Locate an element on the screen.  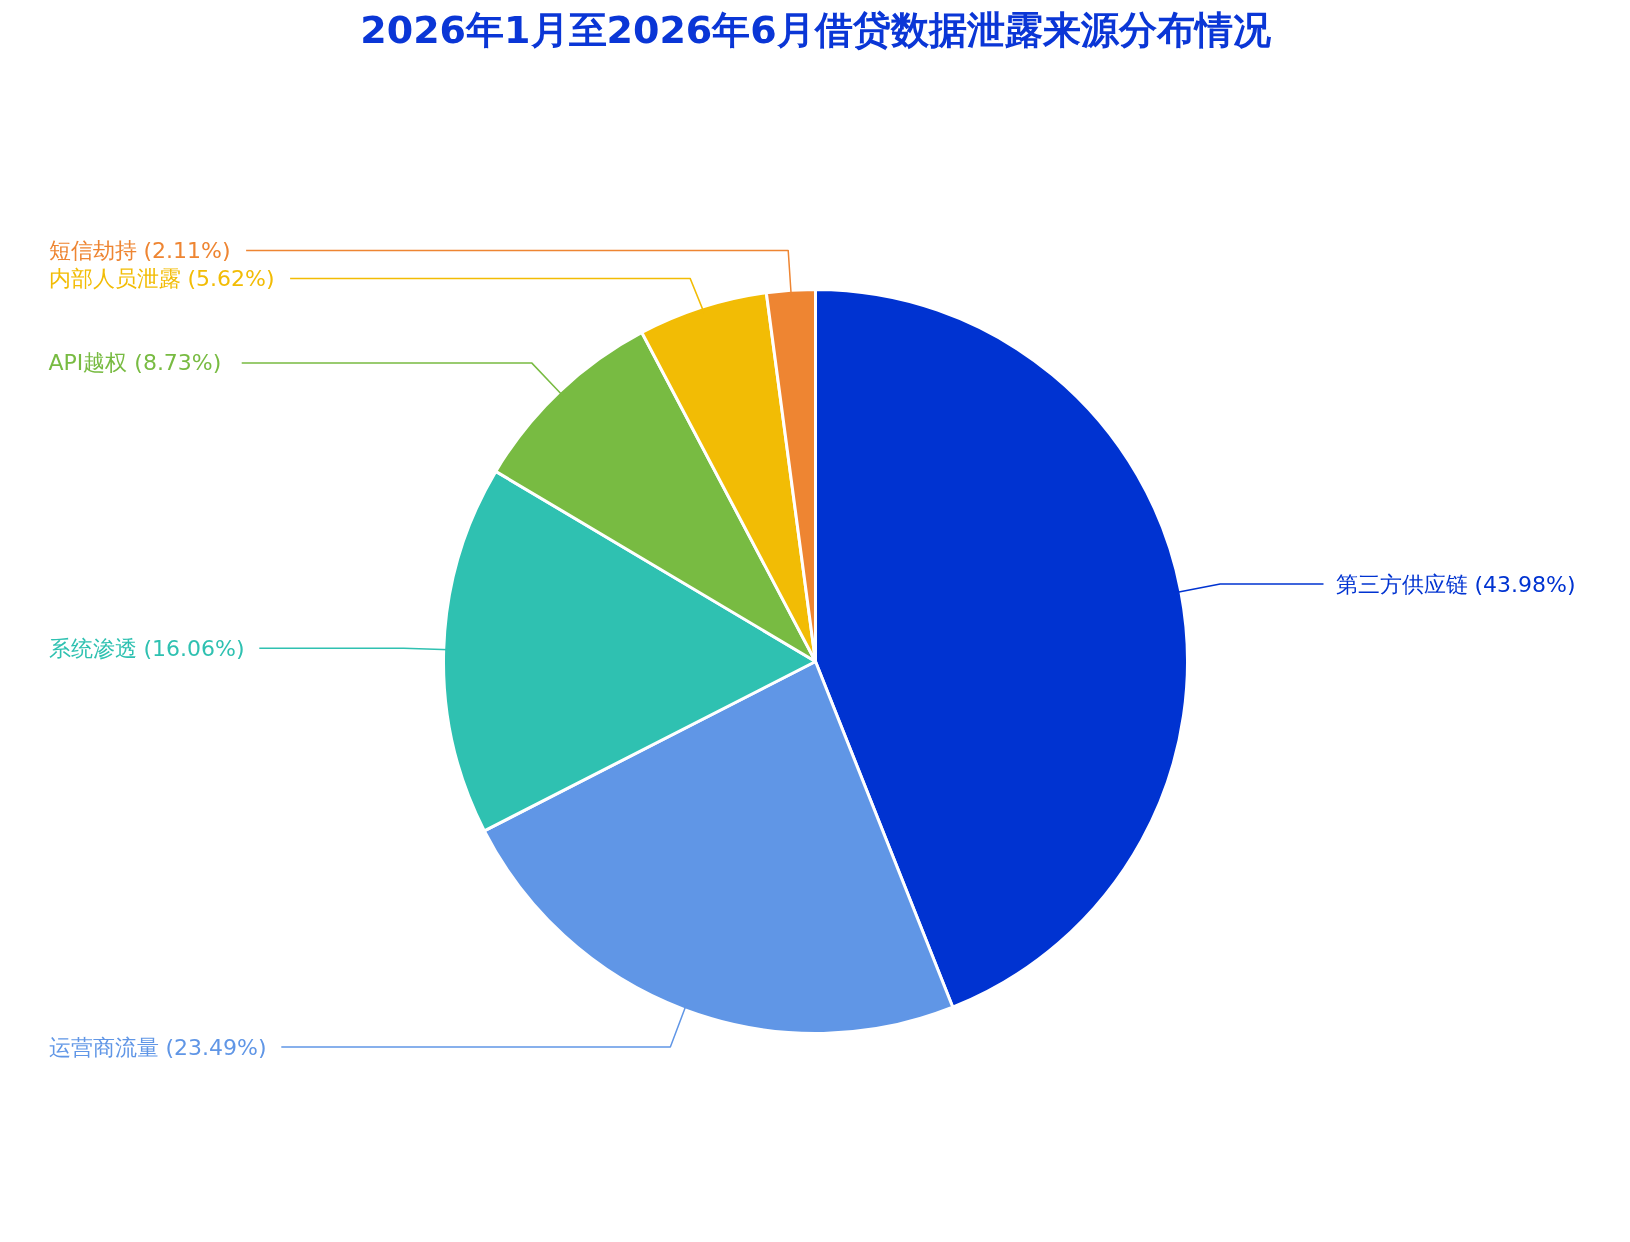
slice-label: API越权 (8.73%) is located at coordinates (135, 363).